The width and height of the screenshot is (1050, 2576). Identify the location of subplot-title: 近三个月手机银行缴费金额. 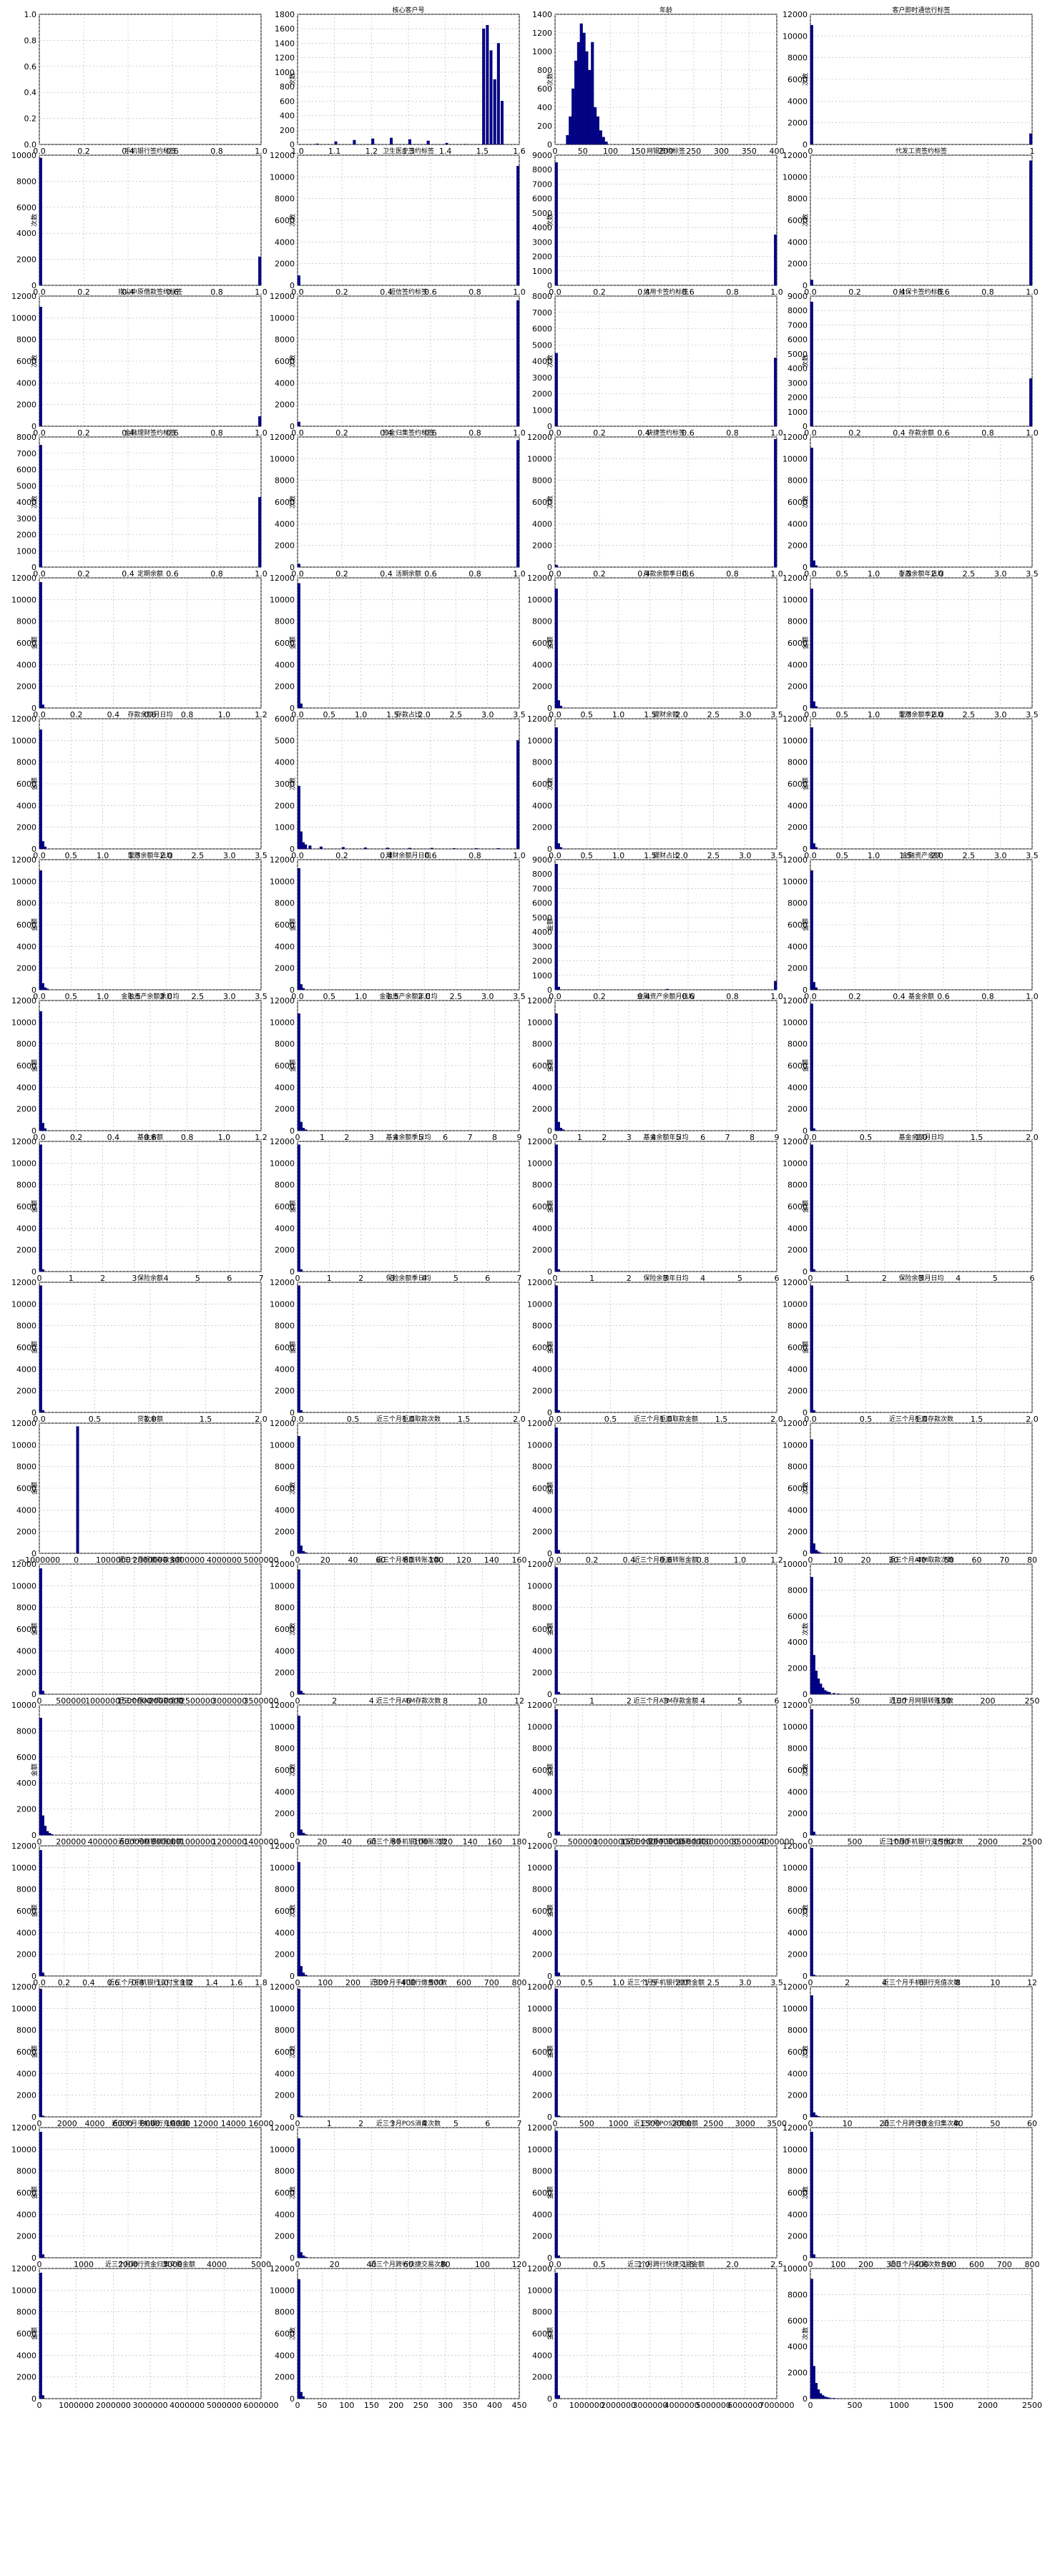
(666, 1982).